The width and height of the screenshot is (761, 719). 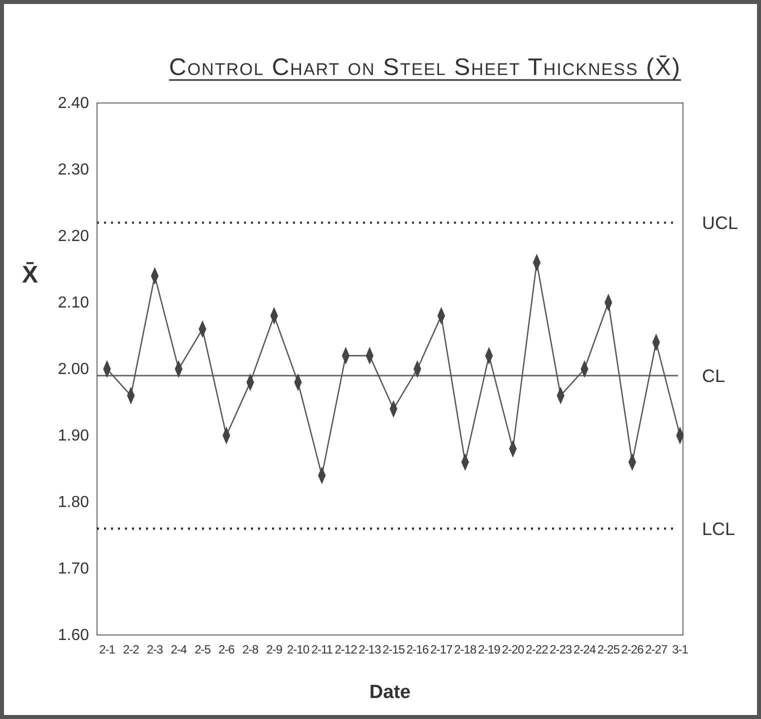 I want to click on x-tick-label: 2-8, so click(x=250, y=649).